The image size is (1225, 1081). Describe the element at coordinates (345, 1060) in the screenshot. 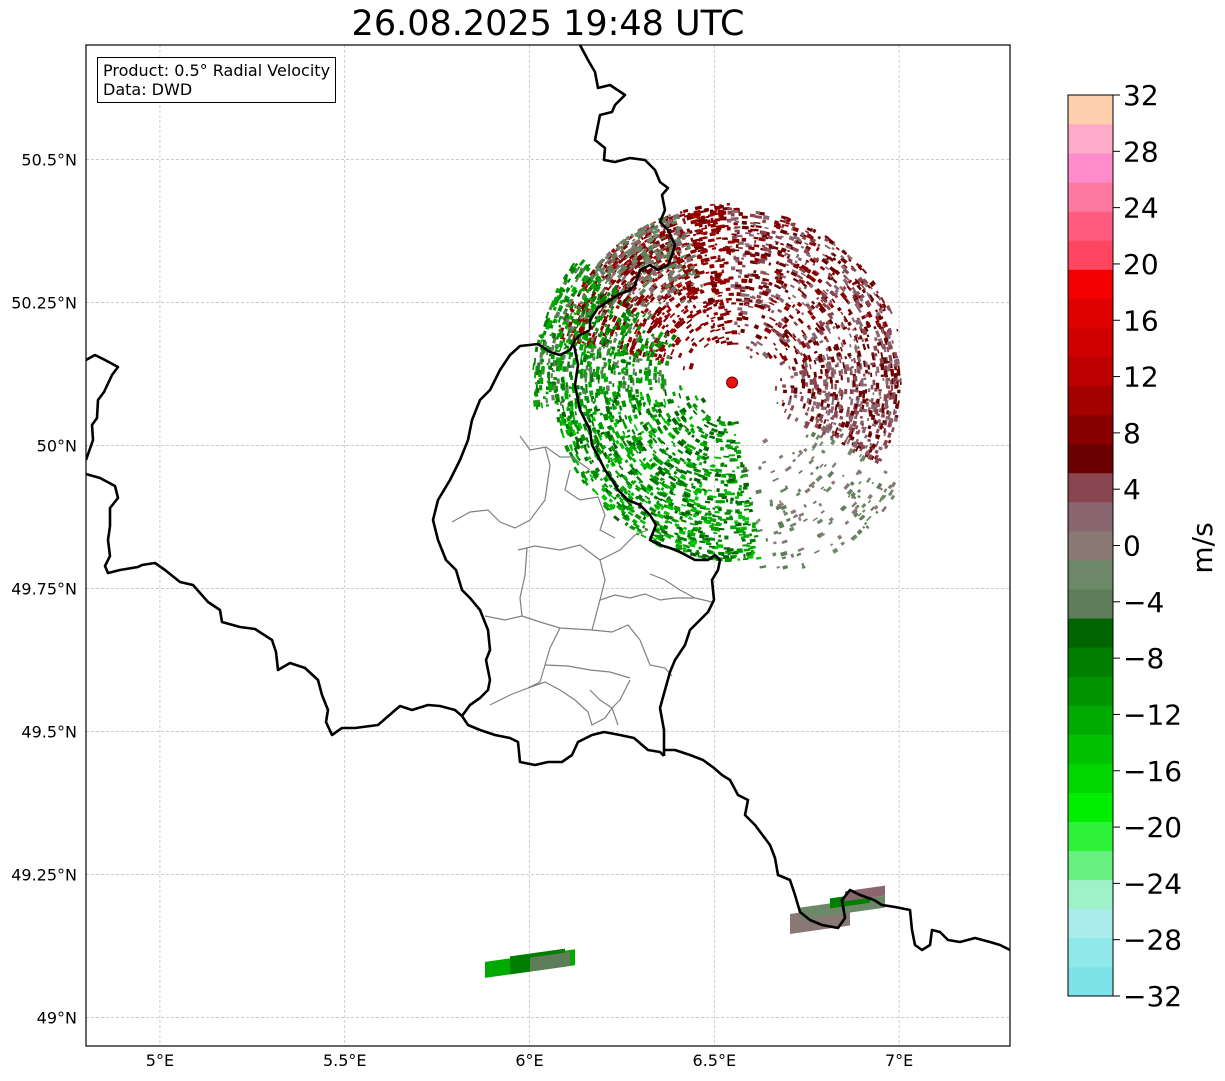

I see `lon-tick-label: 5.5°E` at that location.